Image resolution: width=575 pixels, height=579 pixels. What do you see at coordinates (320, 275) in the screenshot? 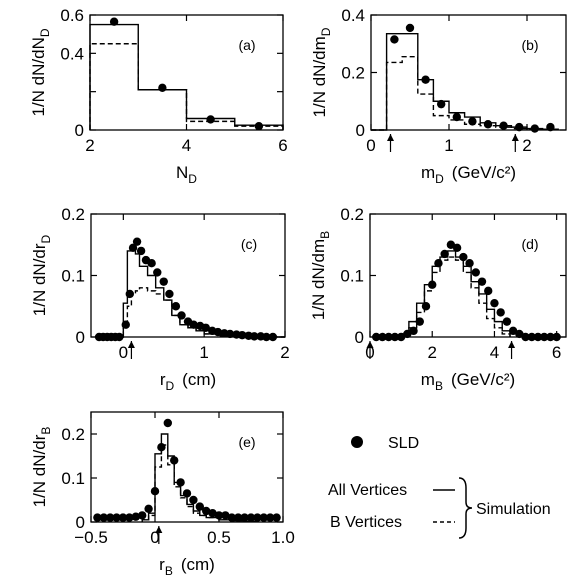
I see `y-axis-label: 1/N dN/dmB` at bounding box center [320, 275].